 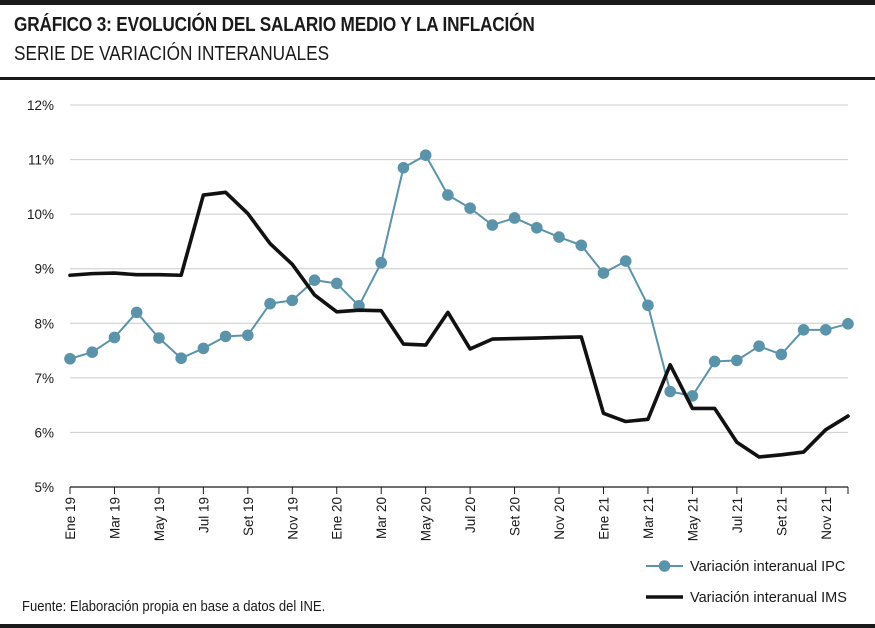 What do you see at coordinates (159, 519) in the screenshot?
I see `x-tick-label: May 19` at bounding box center [159, 519].